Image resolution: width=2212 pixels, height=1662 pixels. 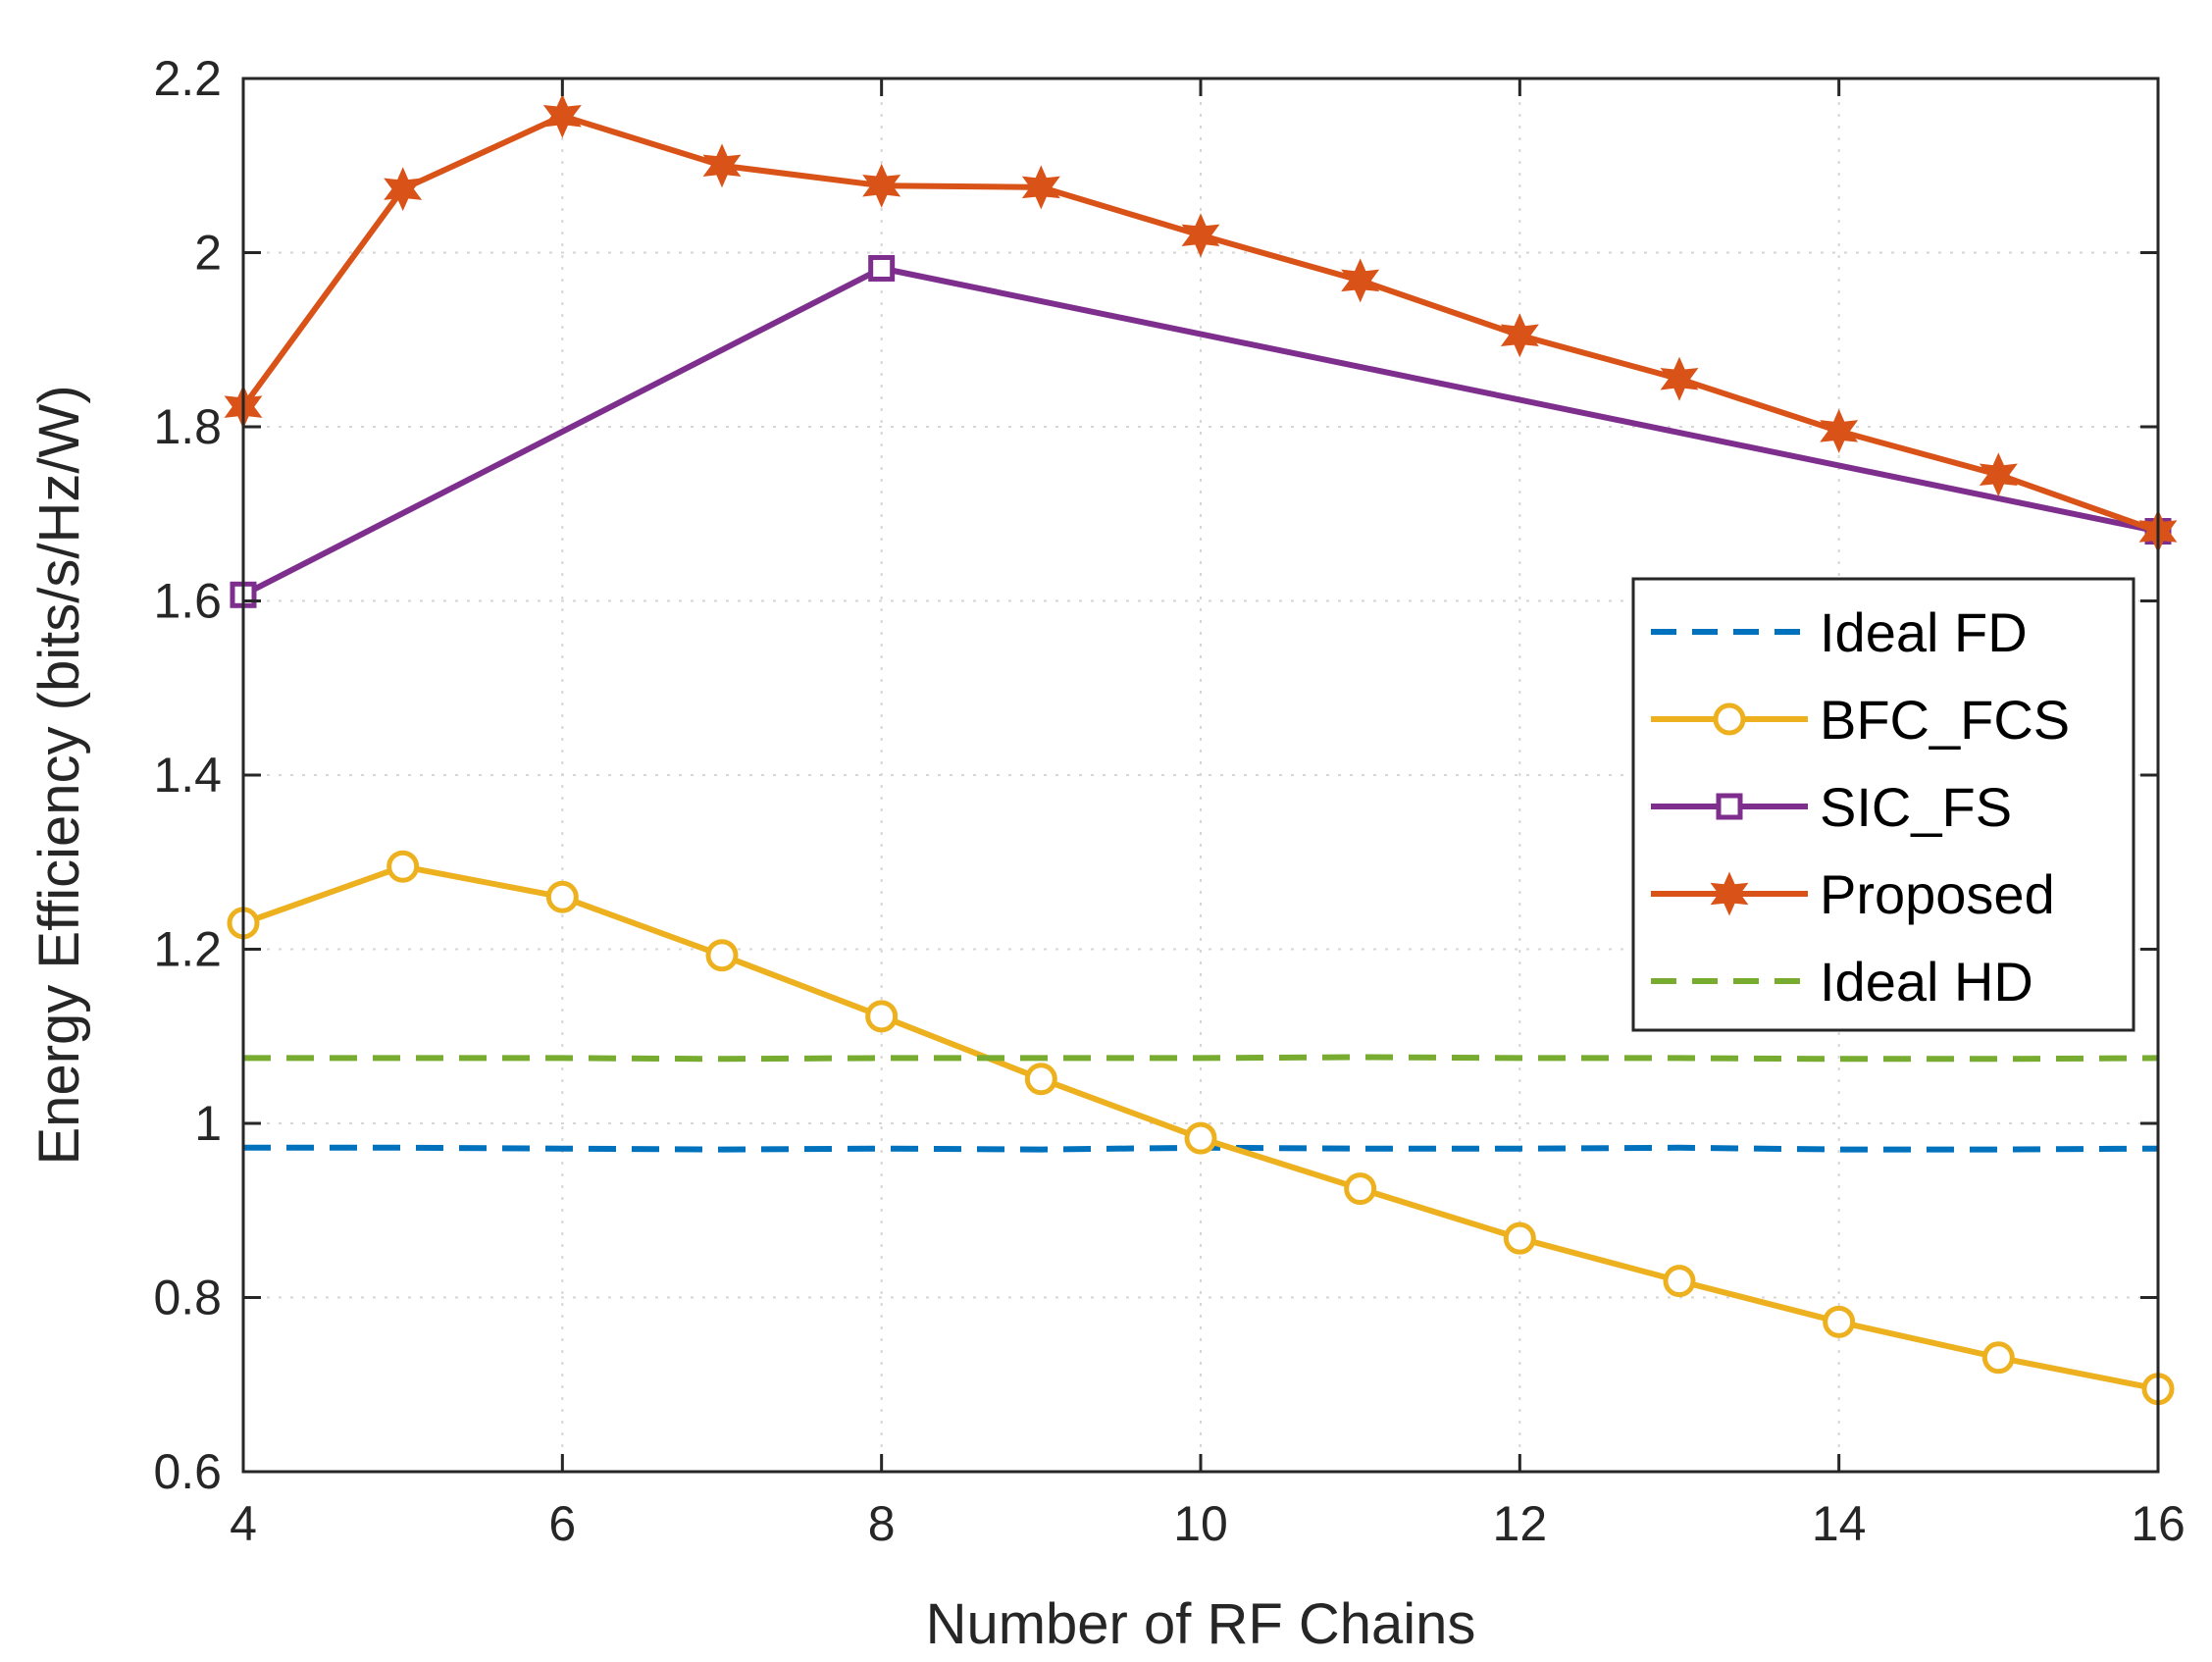 What do you see at coordinates (1200, 1523) in the screenshot?
I see `x-tick-label: 10` at bounding box center [1200, 1523].